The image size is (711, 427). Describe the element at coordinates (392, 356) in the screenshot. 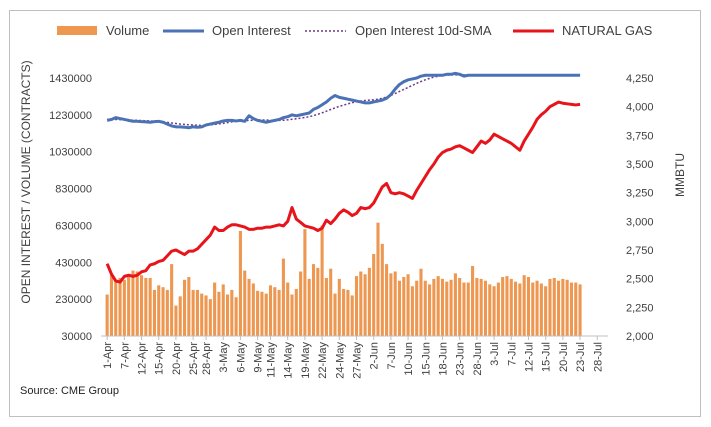

I see `x-tick-label: 7-Jun` at that location.